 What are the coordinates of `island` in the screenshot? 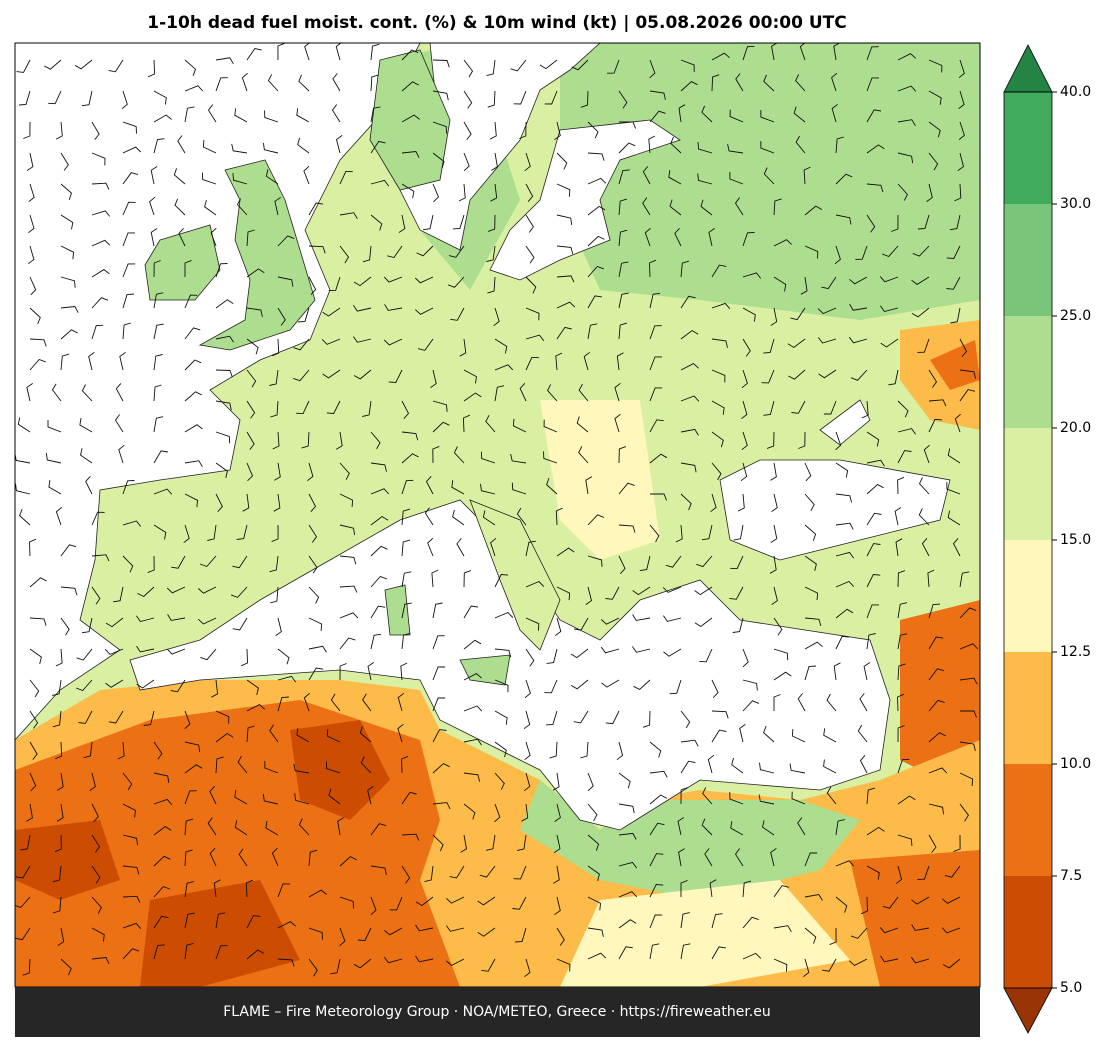 It's located at (397, 610).